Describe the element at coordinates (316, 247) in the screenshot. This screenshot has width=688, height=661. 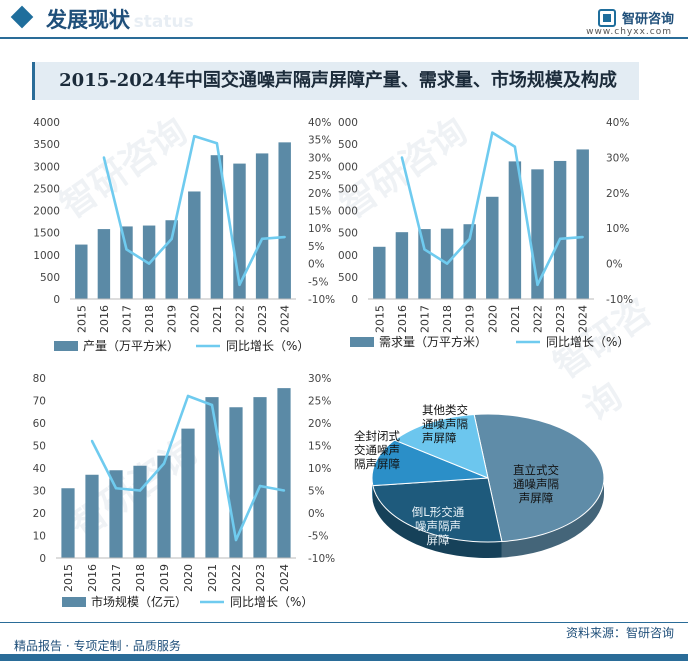
I see `y2-tick-label: 5%` at that location.